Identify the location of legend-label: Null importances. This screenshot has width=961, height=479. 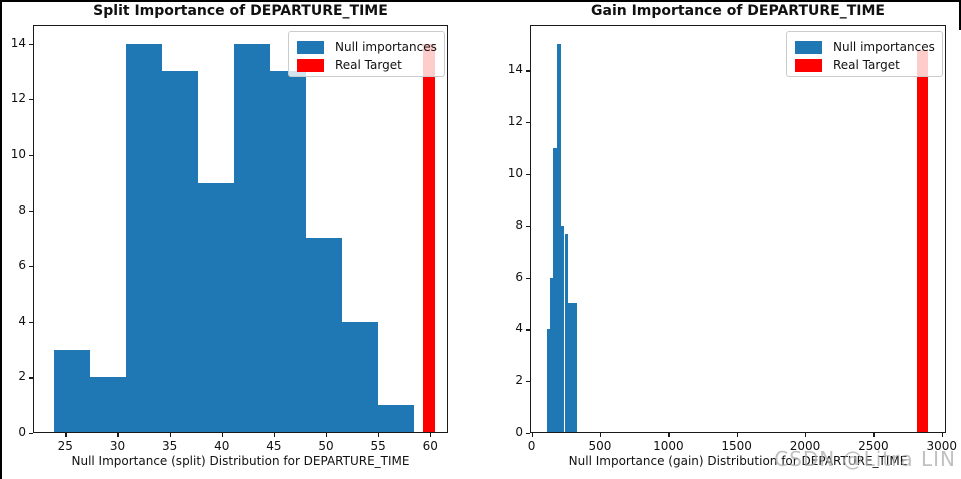
(386, 47).